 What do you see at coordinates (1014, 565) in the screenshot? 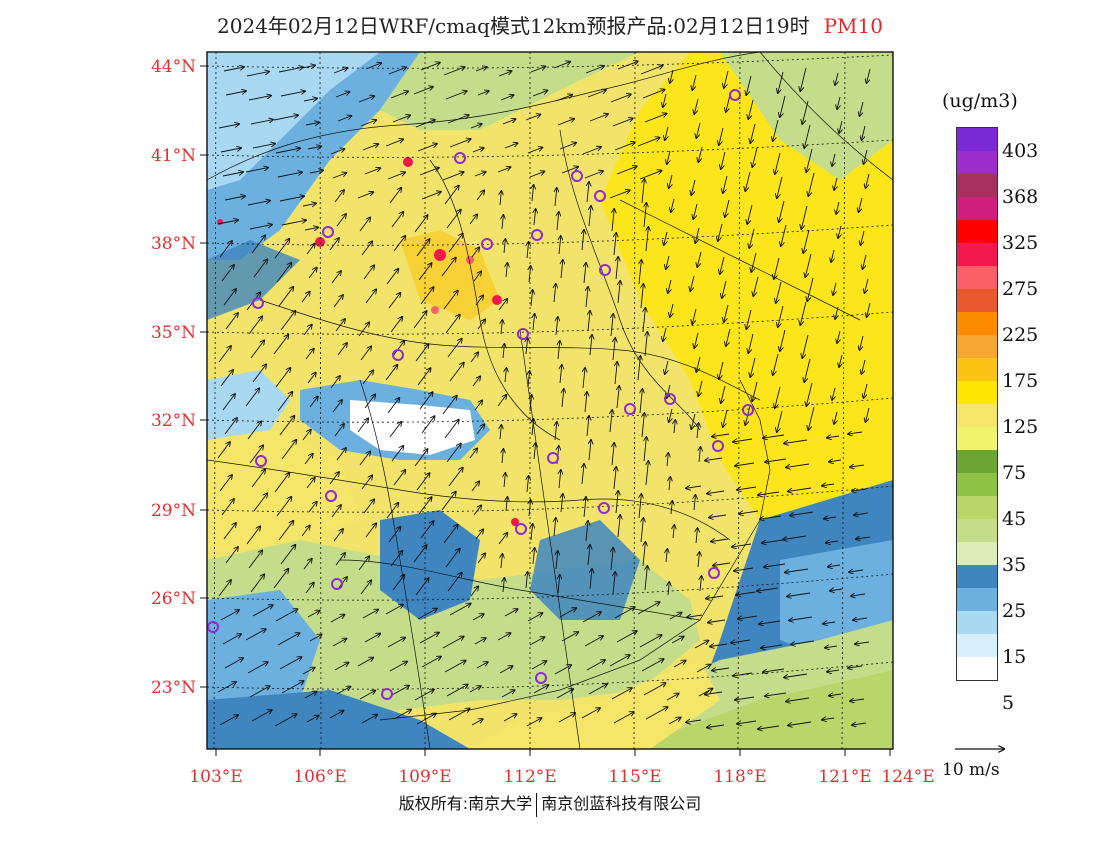
I see `legend-tick: 35` at bounding box center [1014, 565].